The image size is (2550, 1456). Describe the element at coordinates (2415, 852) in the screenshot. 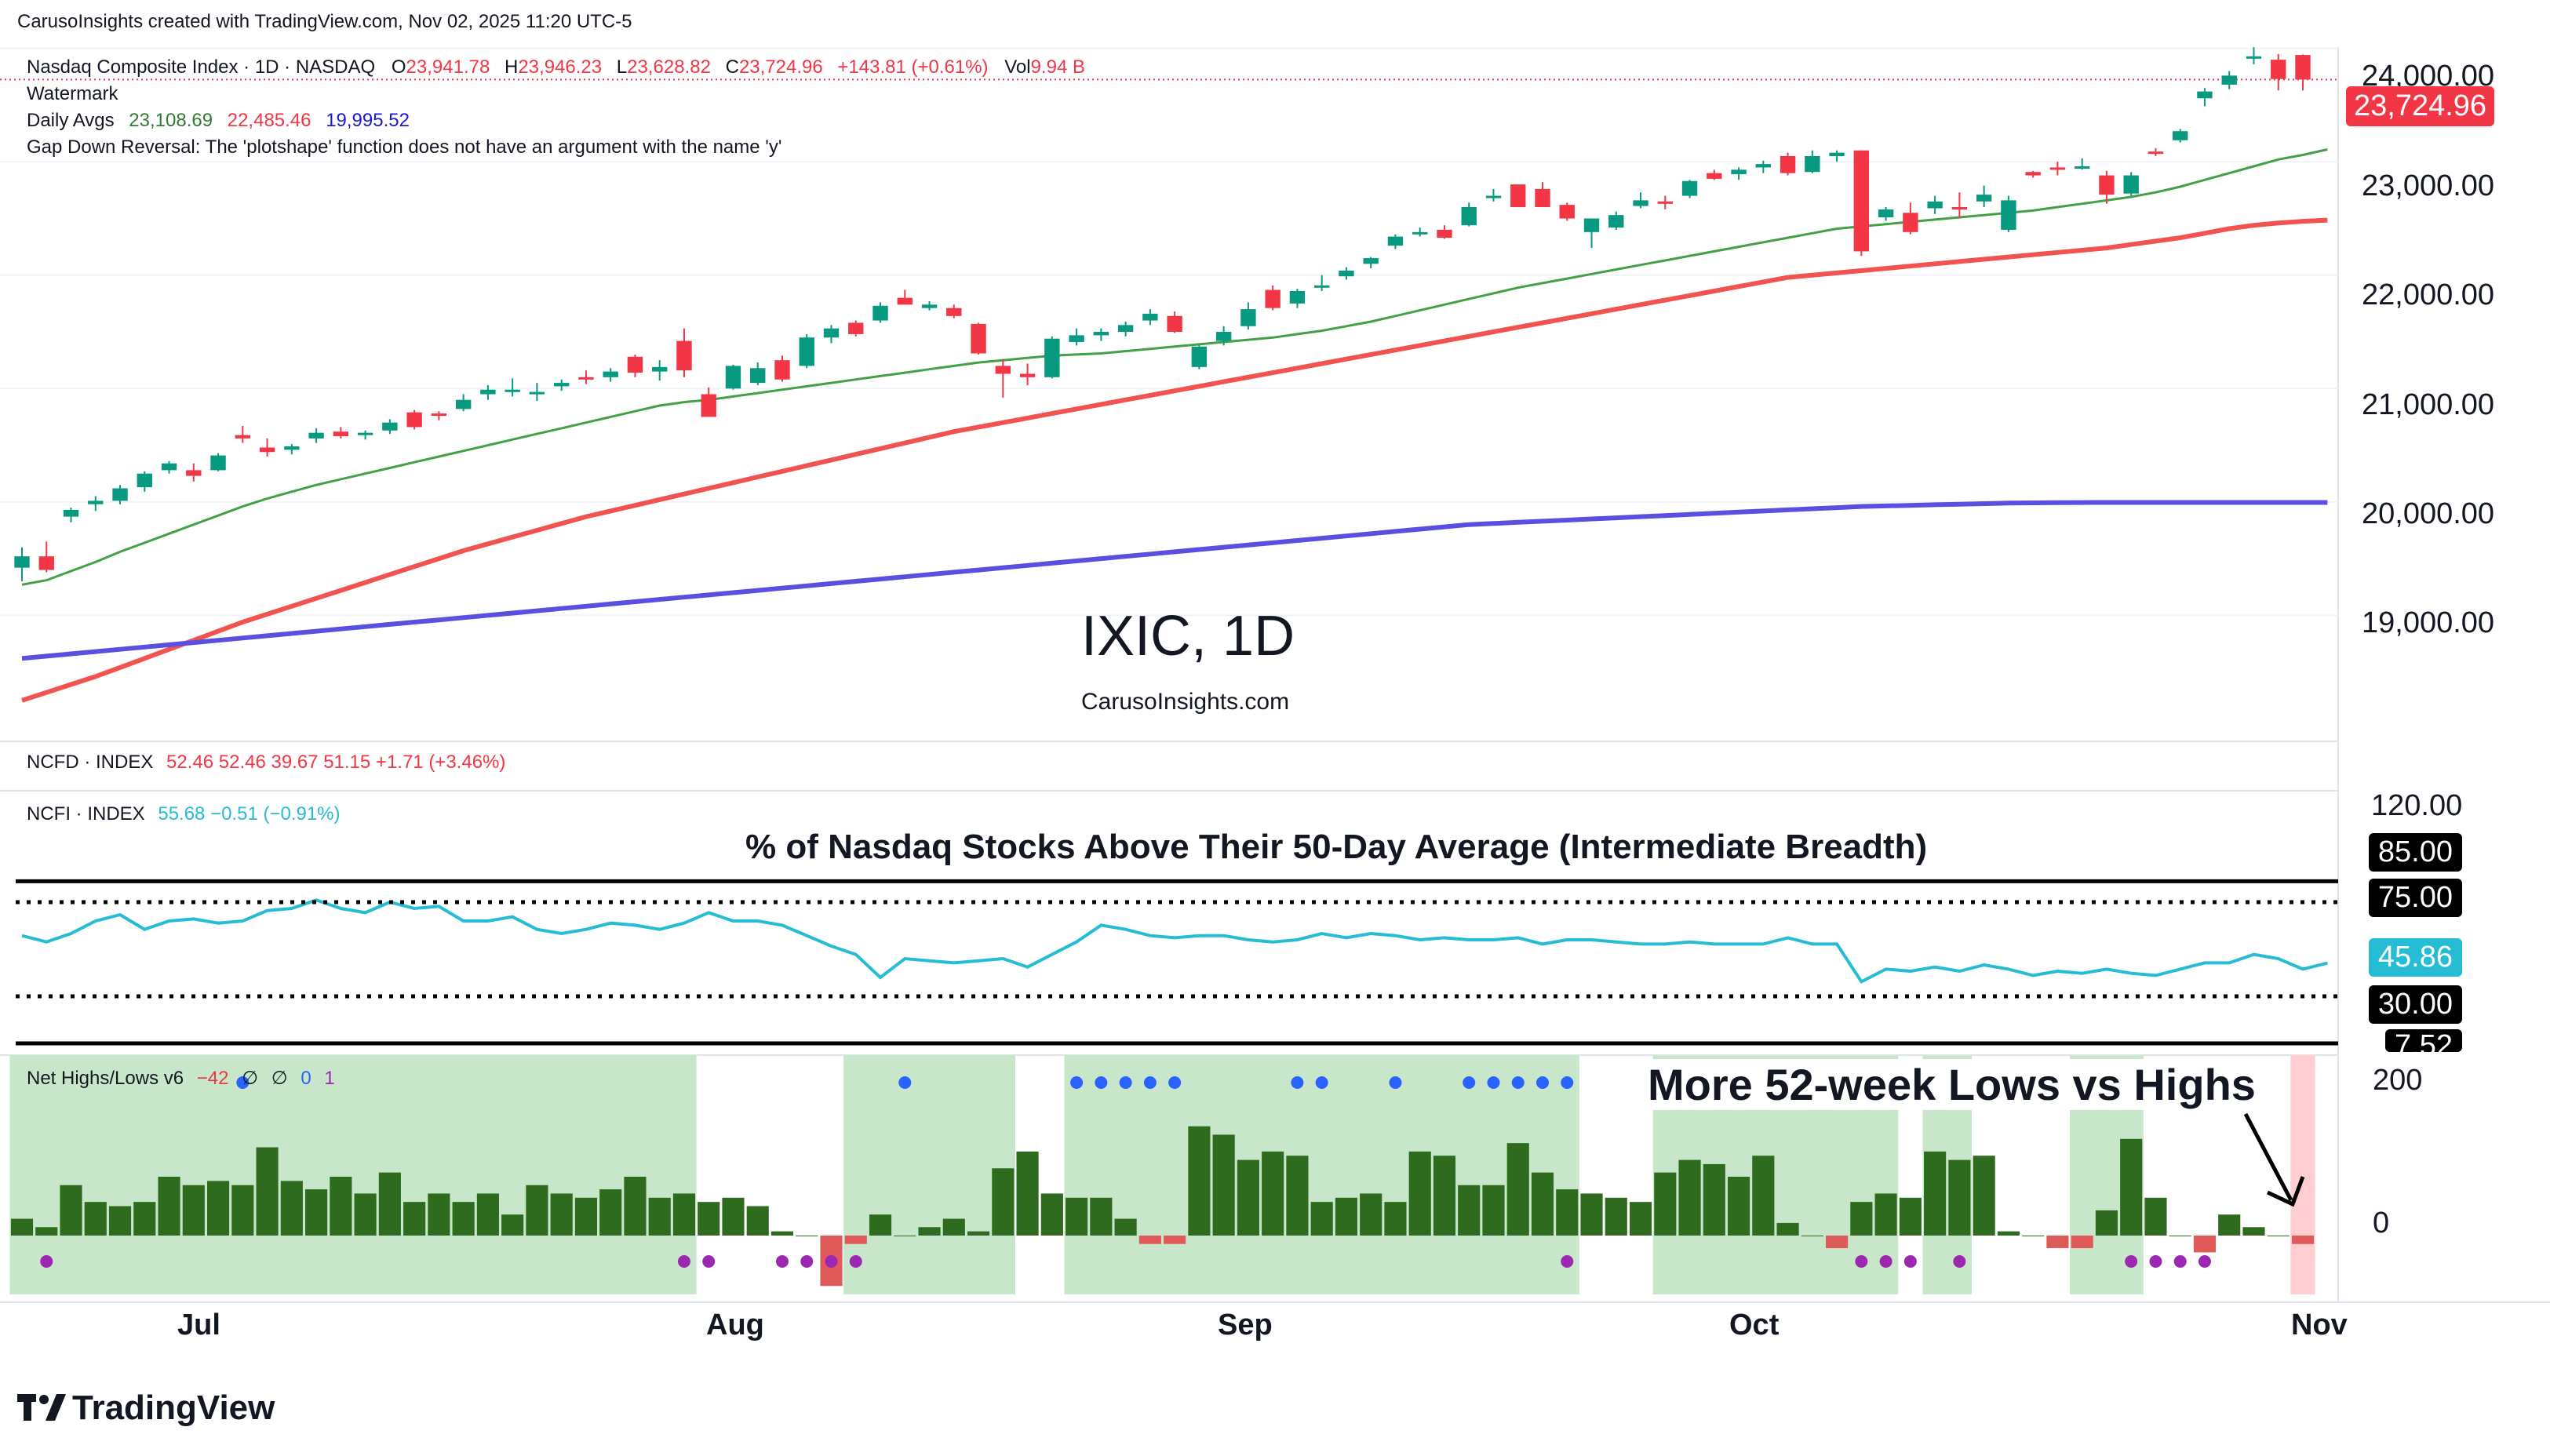

I see `breadth-ref-85: 85.00` at that location.